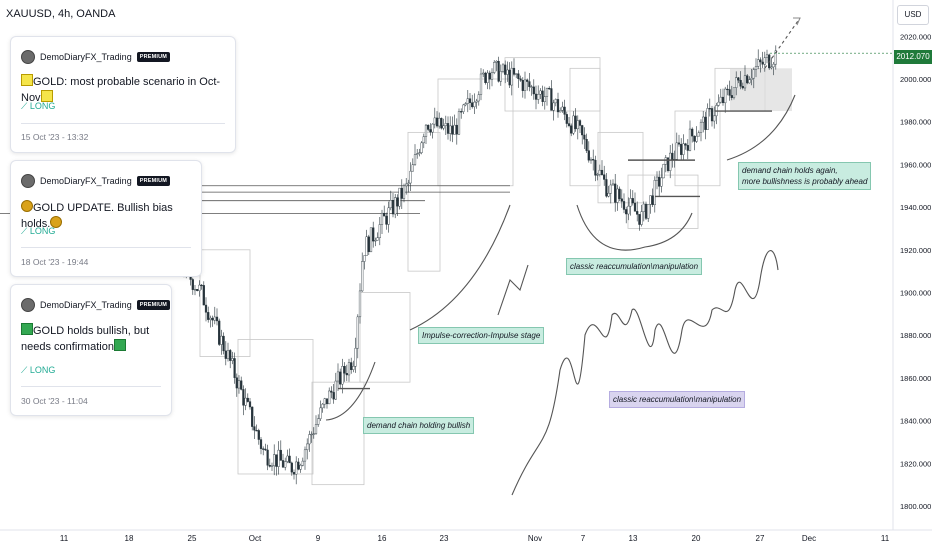 This screenshot has height=550, width=932. I want to click on price-tick-label: 2020.000, so click(915, 36).